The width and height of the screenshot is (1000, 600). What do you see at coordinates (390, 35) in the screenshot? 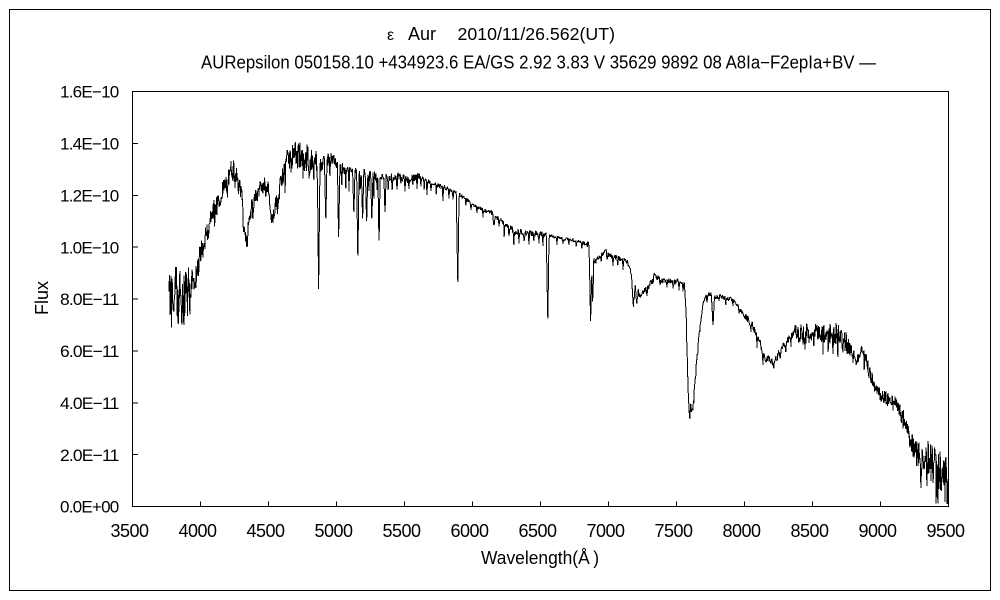
I see `svg-text: ε` at bounding box center [390, 35].